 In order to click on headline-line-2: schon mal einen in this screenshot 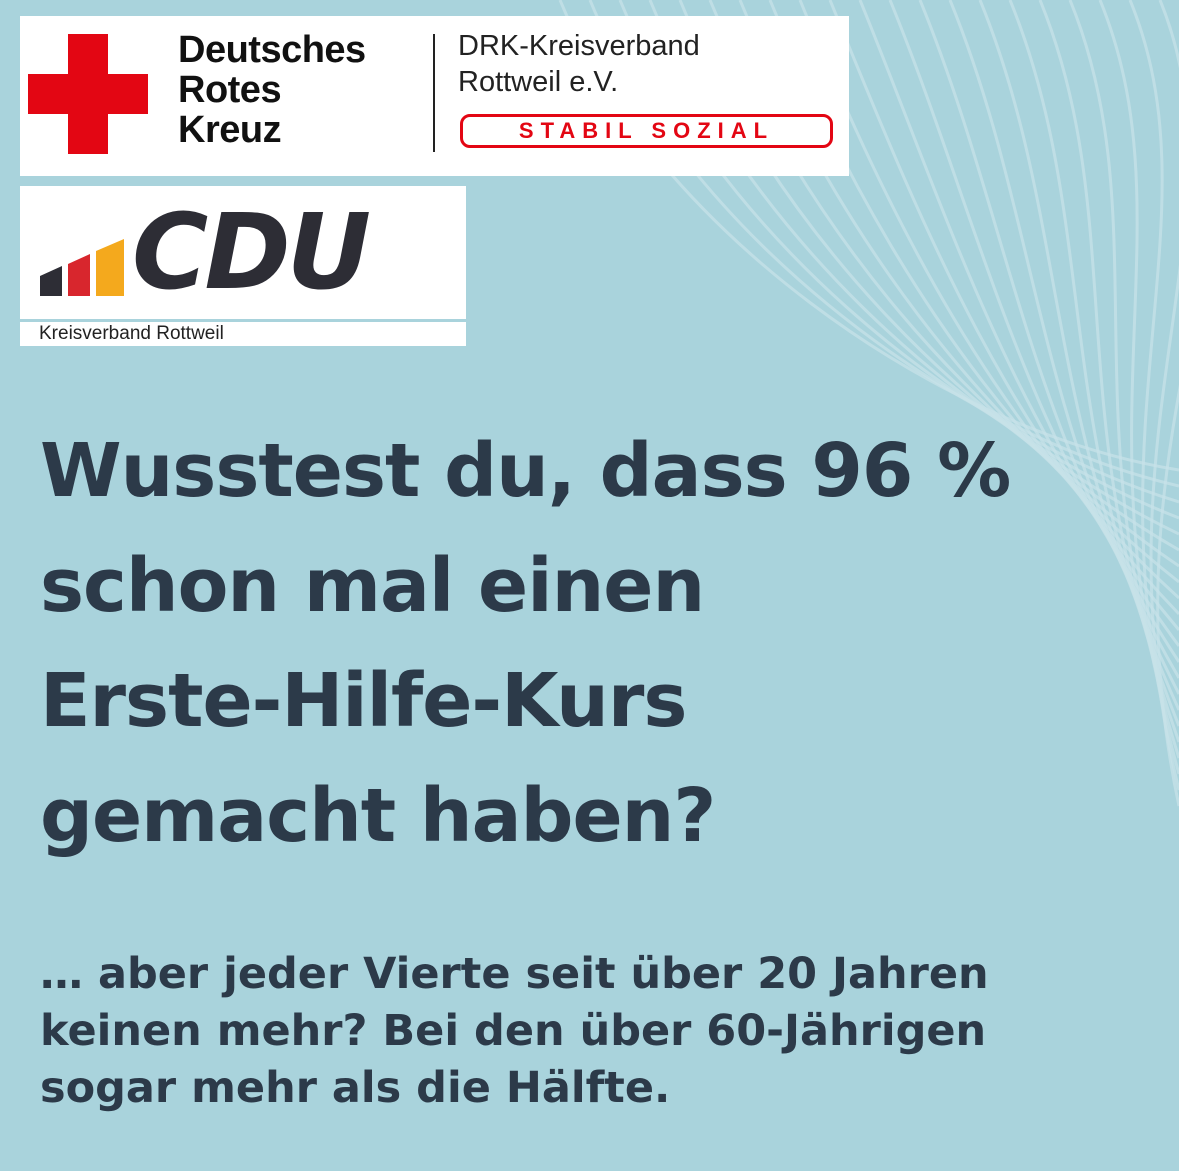, I will do `click(372, 586)`.